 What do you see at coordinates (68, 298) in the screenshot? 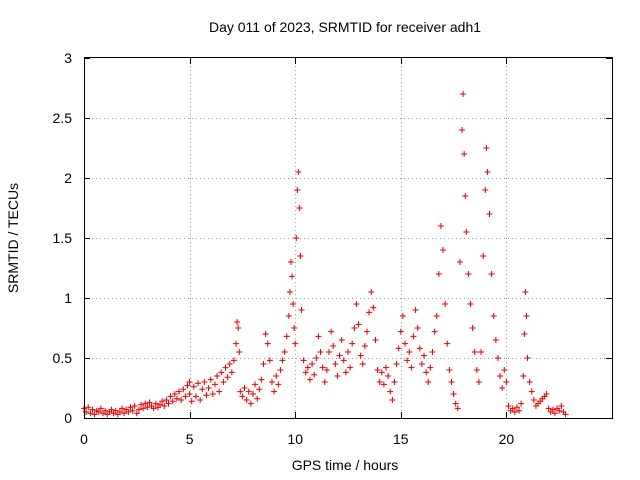
I see `y-tick-label: 1` at bounding box center [68, 298].